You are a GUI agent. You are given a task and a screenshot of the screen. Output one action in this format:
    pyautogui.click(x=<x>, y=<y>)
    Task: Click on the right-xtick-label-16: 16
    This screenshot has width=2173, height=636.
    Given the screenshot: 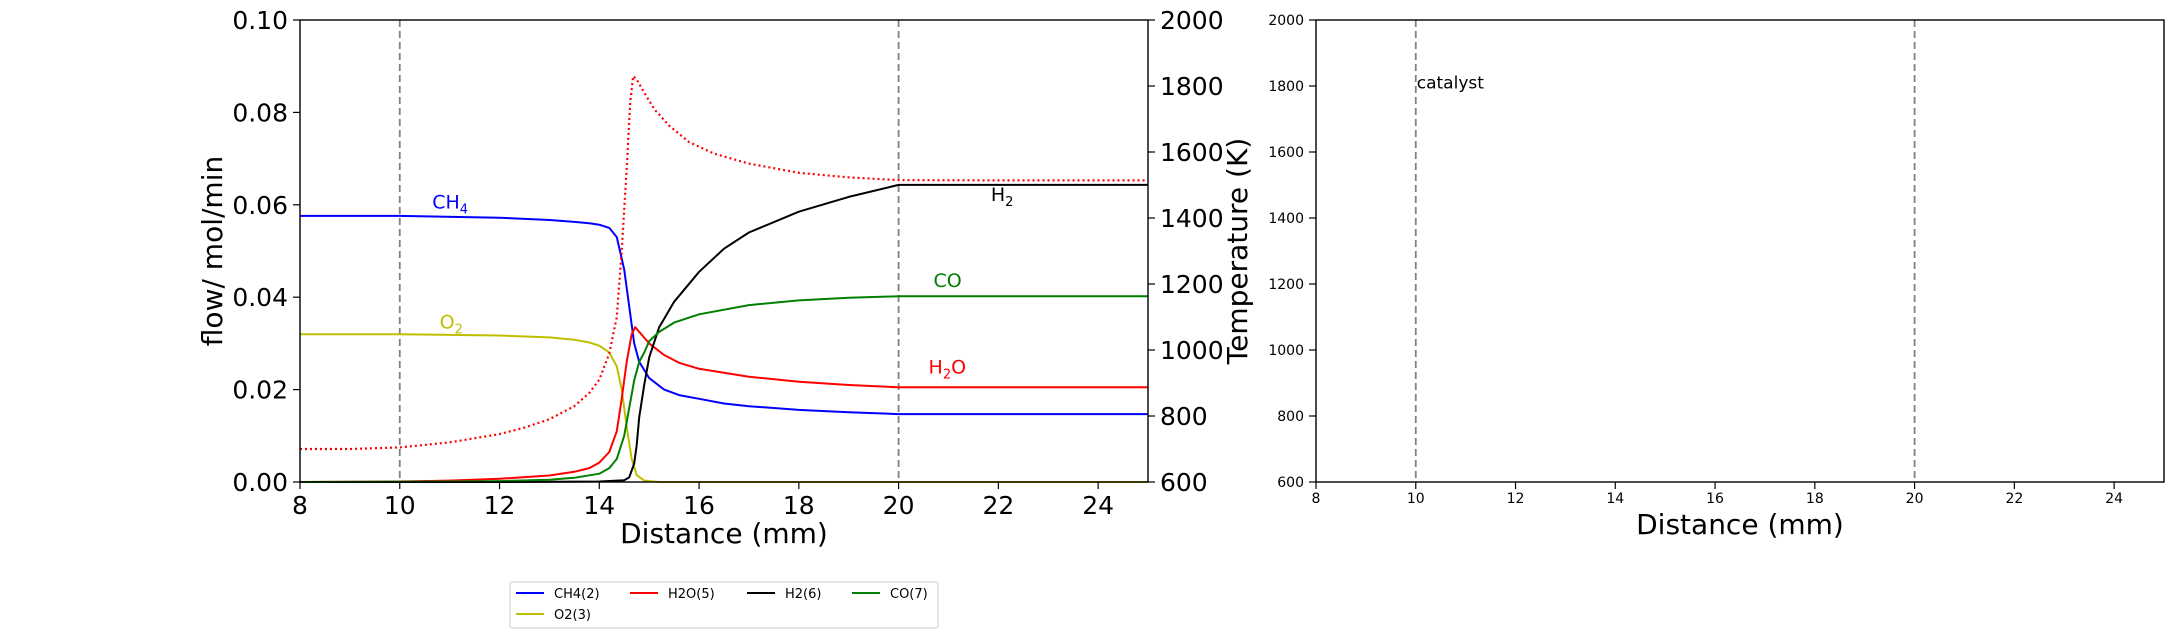 What is the action you would take?
    pyautogui.click(x=1715, y=499)
    